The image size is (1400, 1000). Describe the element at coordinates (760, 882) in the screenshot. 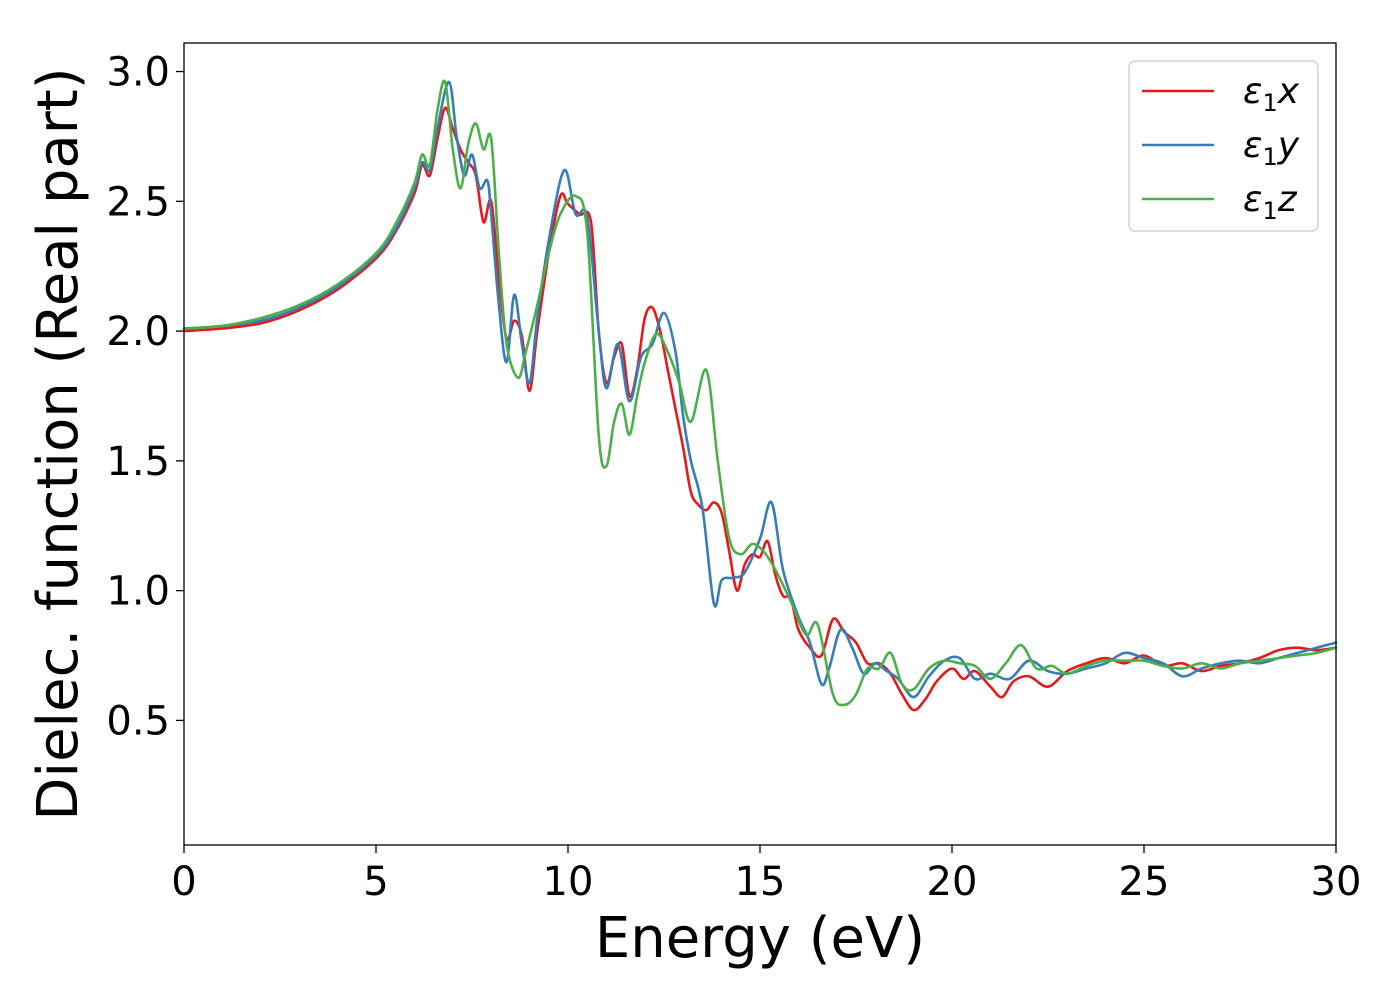

I see `x-tick-label: 15` at that location.